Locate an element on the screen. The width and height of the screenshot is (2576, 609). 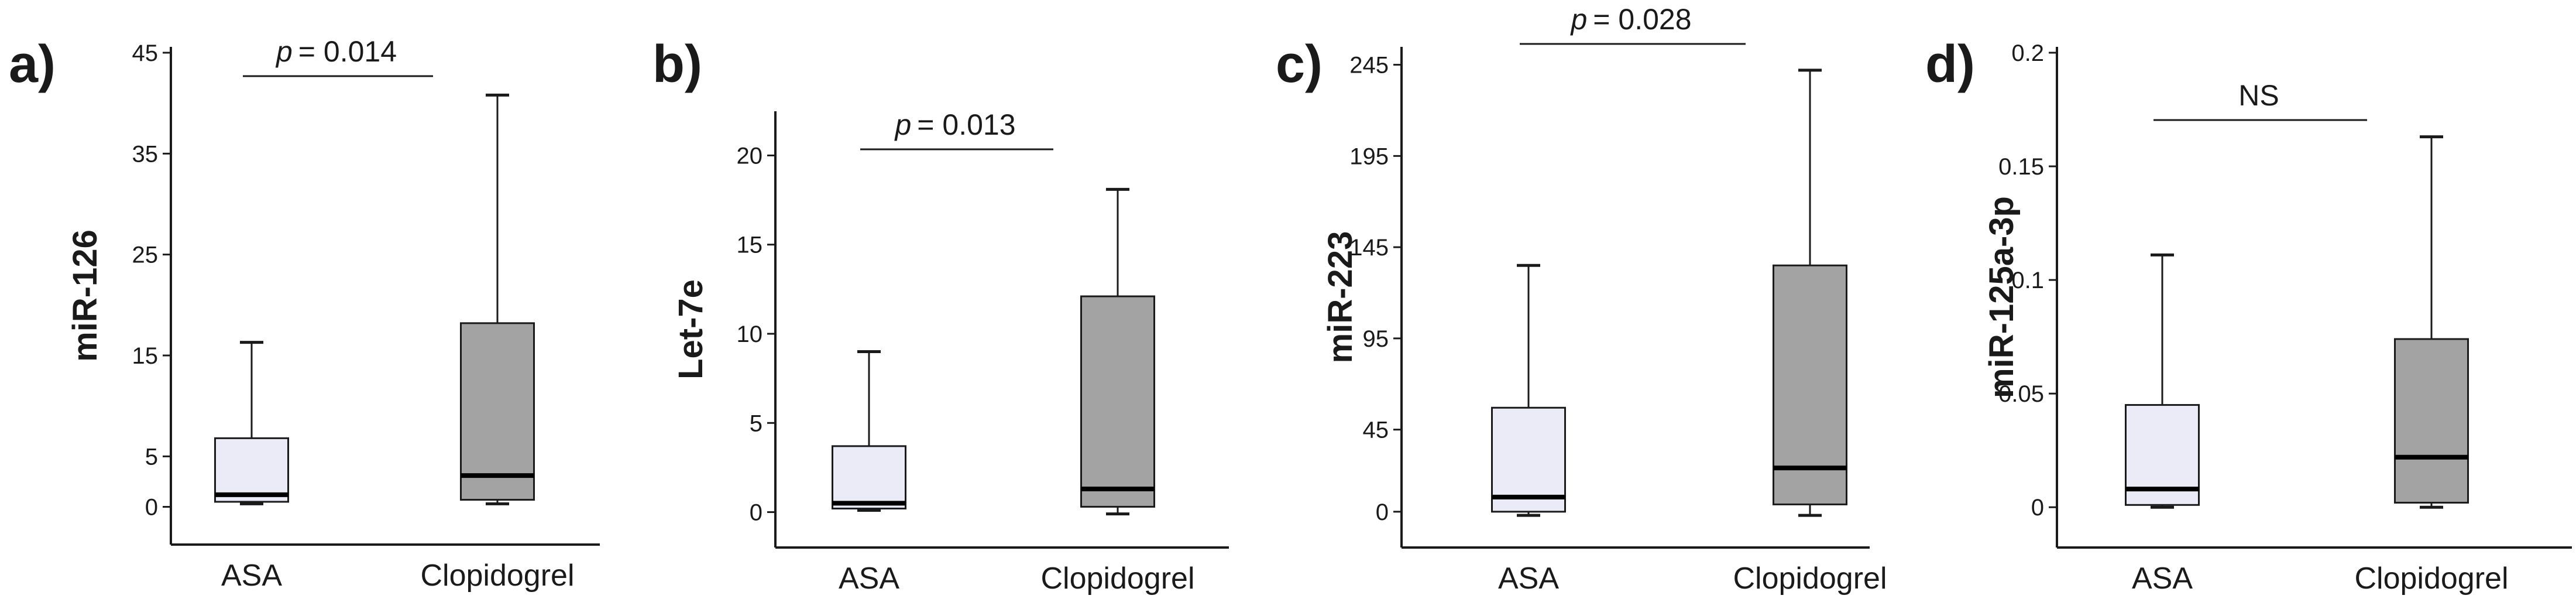
p-value: = 0.014 is located at coordinates (347, 51).